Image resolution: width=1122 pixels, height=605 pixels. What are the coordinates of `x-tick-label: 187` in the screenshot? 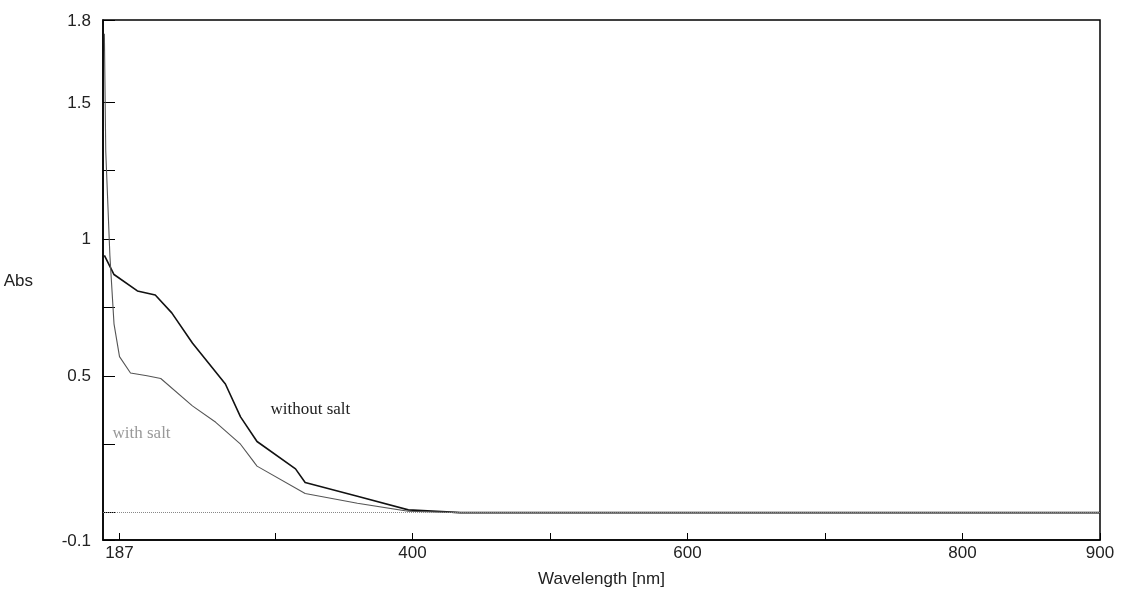 It's located at (119, 552).